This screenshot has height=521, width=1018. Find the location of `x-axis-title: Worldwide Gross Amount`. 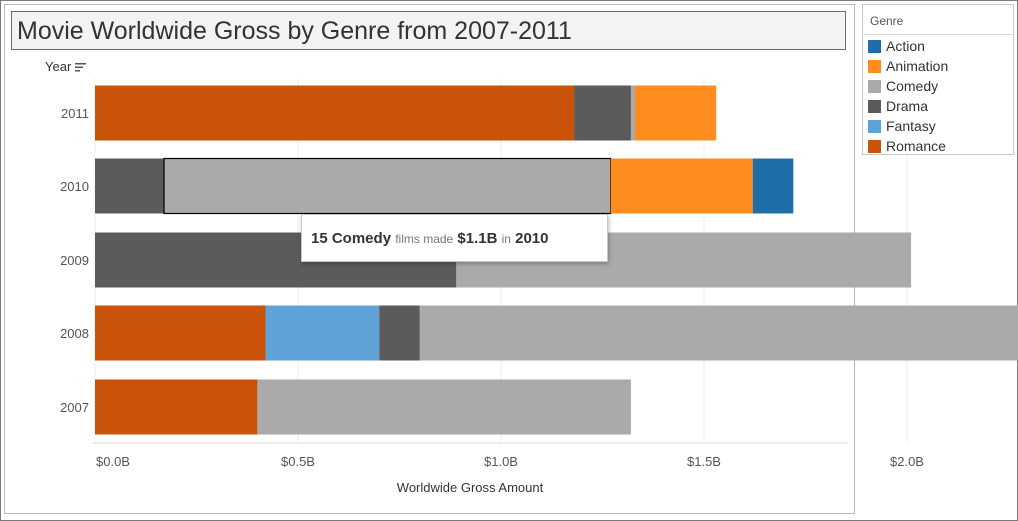

x-axis-title: Worldwide Gross Amount is located at coordinates (470, 487).